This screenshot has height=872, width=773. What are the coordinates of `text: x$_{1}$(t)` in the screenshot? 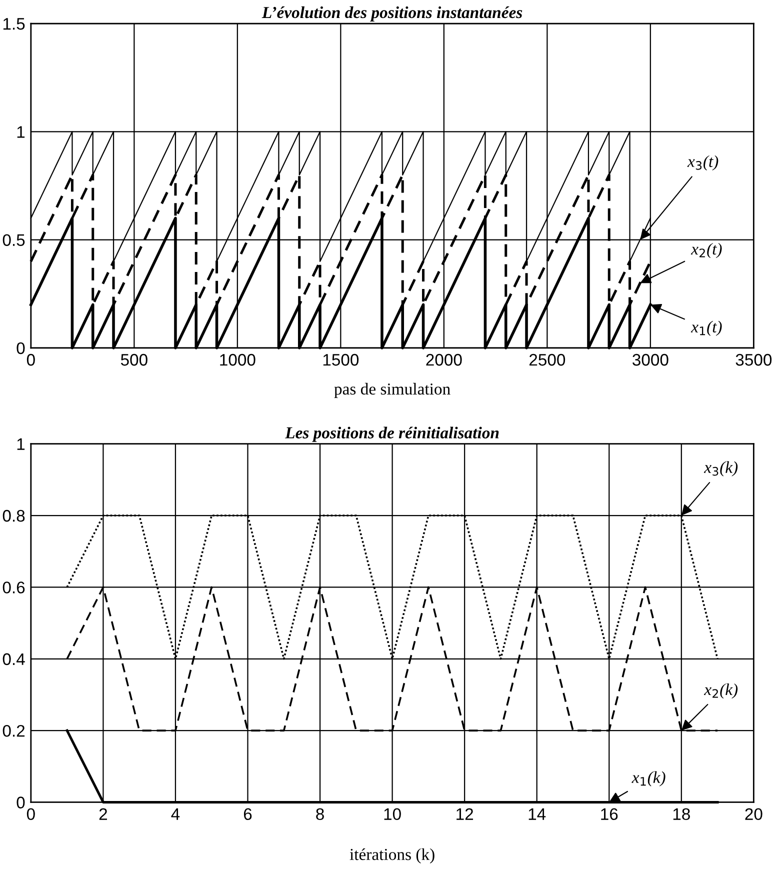 It's located at (706, 328).